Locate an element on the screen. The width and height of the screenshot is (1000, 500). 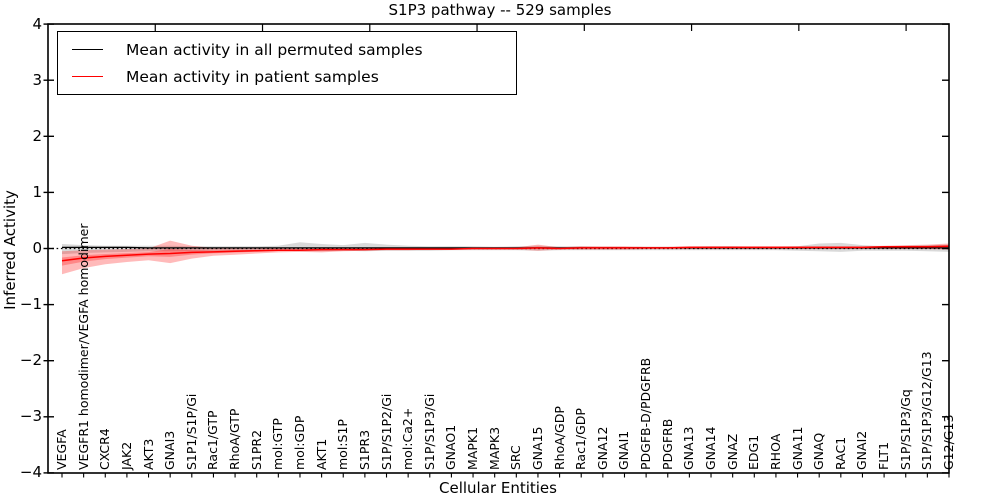
y-tick-label: −4 is located at coordinates (30, 472).